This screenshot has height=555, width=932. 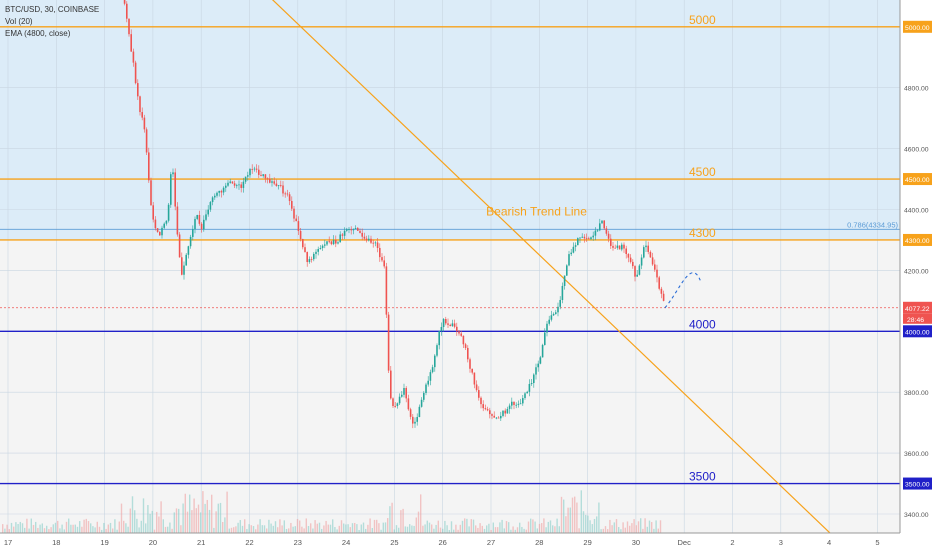 I want to click on level-label: 4300, so click(x=702, y=233).